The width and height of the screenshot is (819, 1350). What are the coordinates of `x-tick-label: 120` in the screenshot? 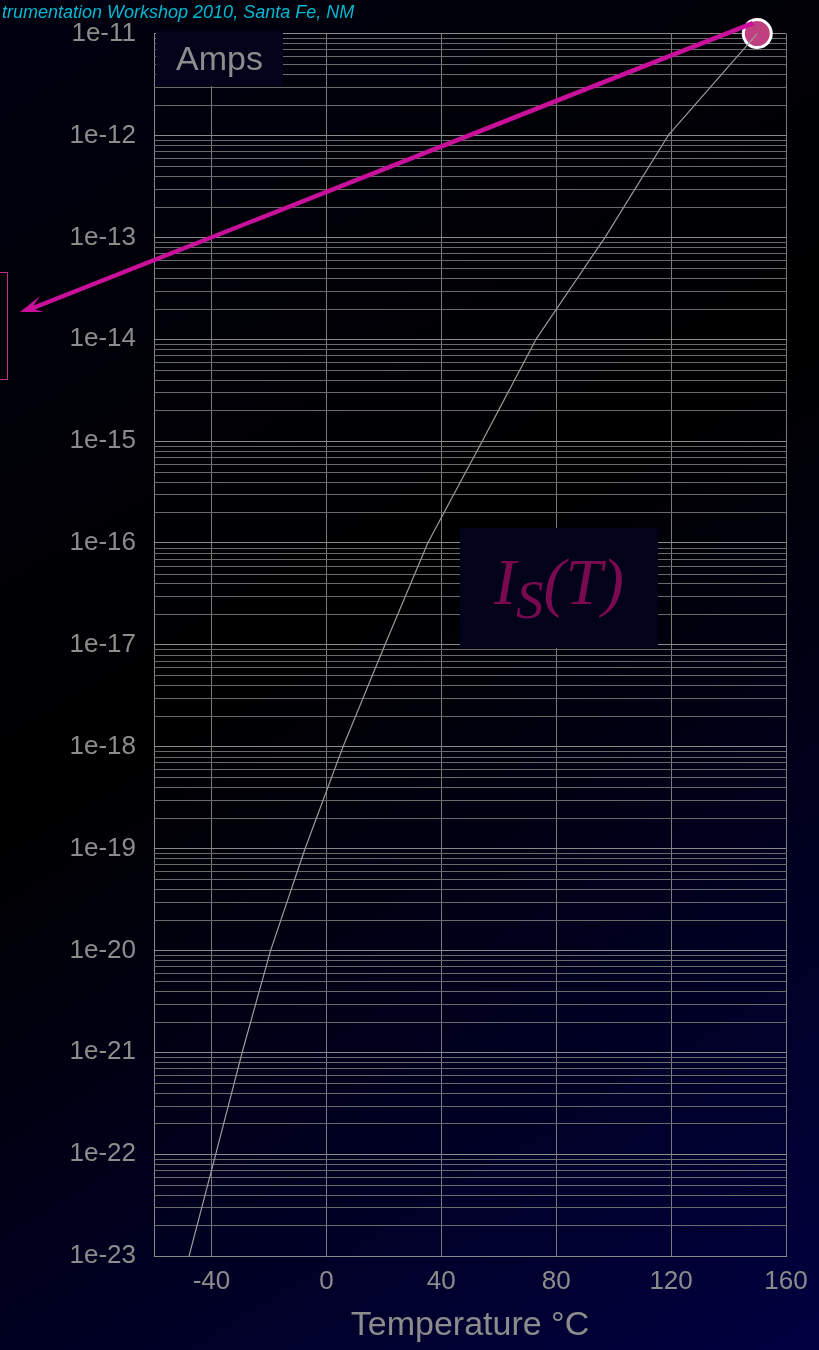 It's located at (671, 1279).